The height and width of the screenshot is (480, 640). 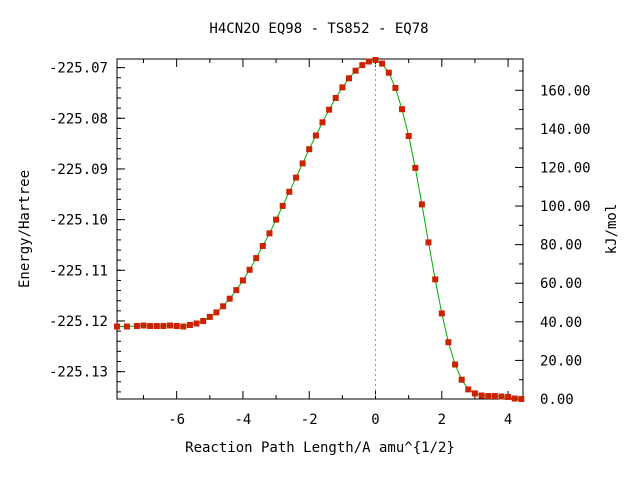 I want to click on y2-tick-label: 160.00, so click(x=565, y=91).